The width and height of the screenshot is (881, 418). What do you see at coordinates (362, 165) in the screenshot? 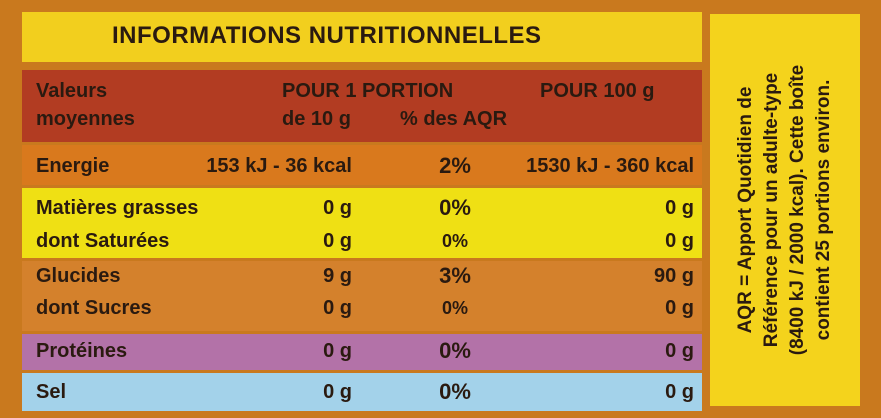
I see `energy-band` at bounding box center [362, 165].